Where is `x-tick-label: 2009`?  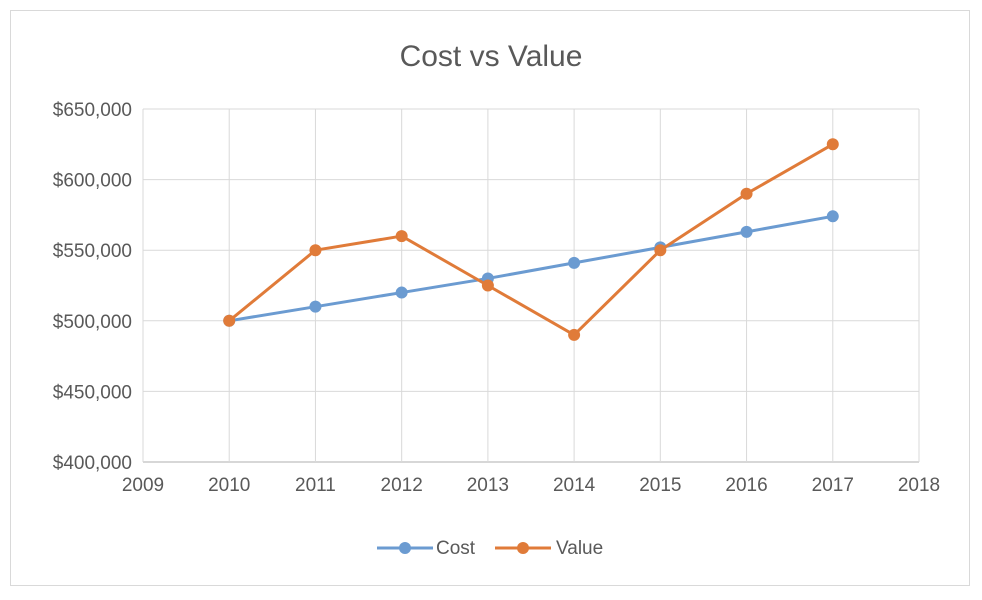 x-tick-label: 2009 is located at coordinates (143, 485).